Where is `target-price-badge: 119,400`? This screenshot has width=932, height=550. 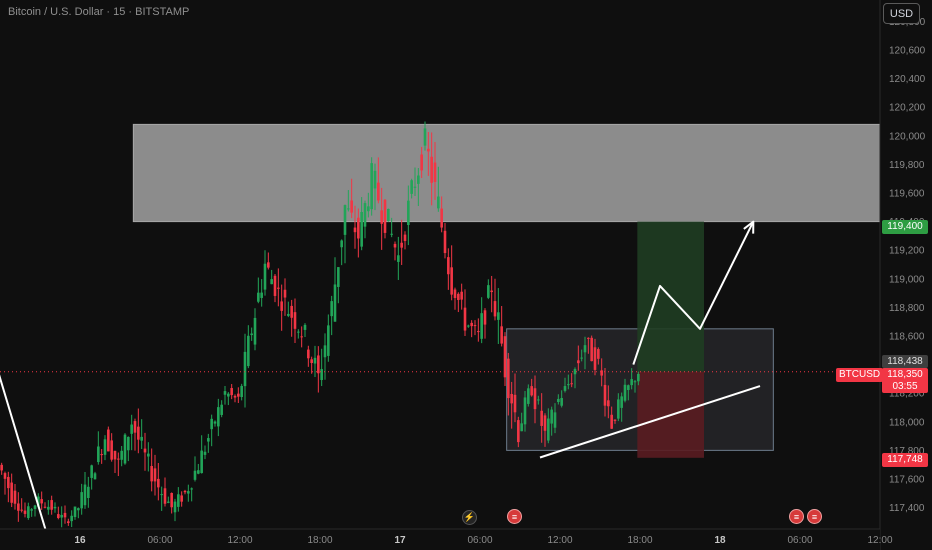 target-price-badge: 119,400 is located at coordinates (905, 227).